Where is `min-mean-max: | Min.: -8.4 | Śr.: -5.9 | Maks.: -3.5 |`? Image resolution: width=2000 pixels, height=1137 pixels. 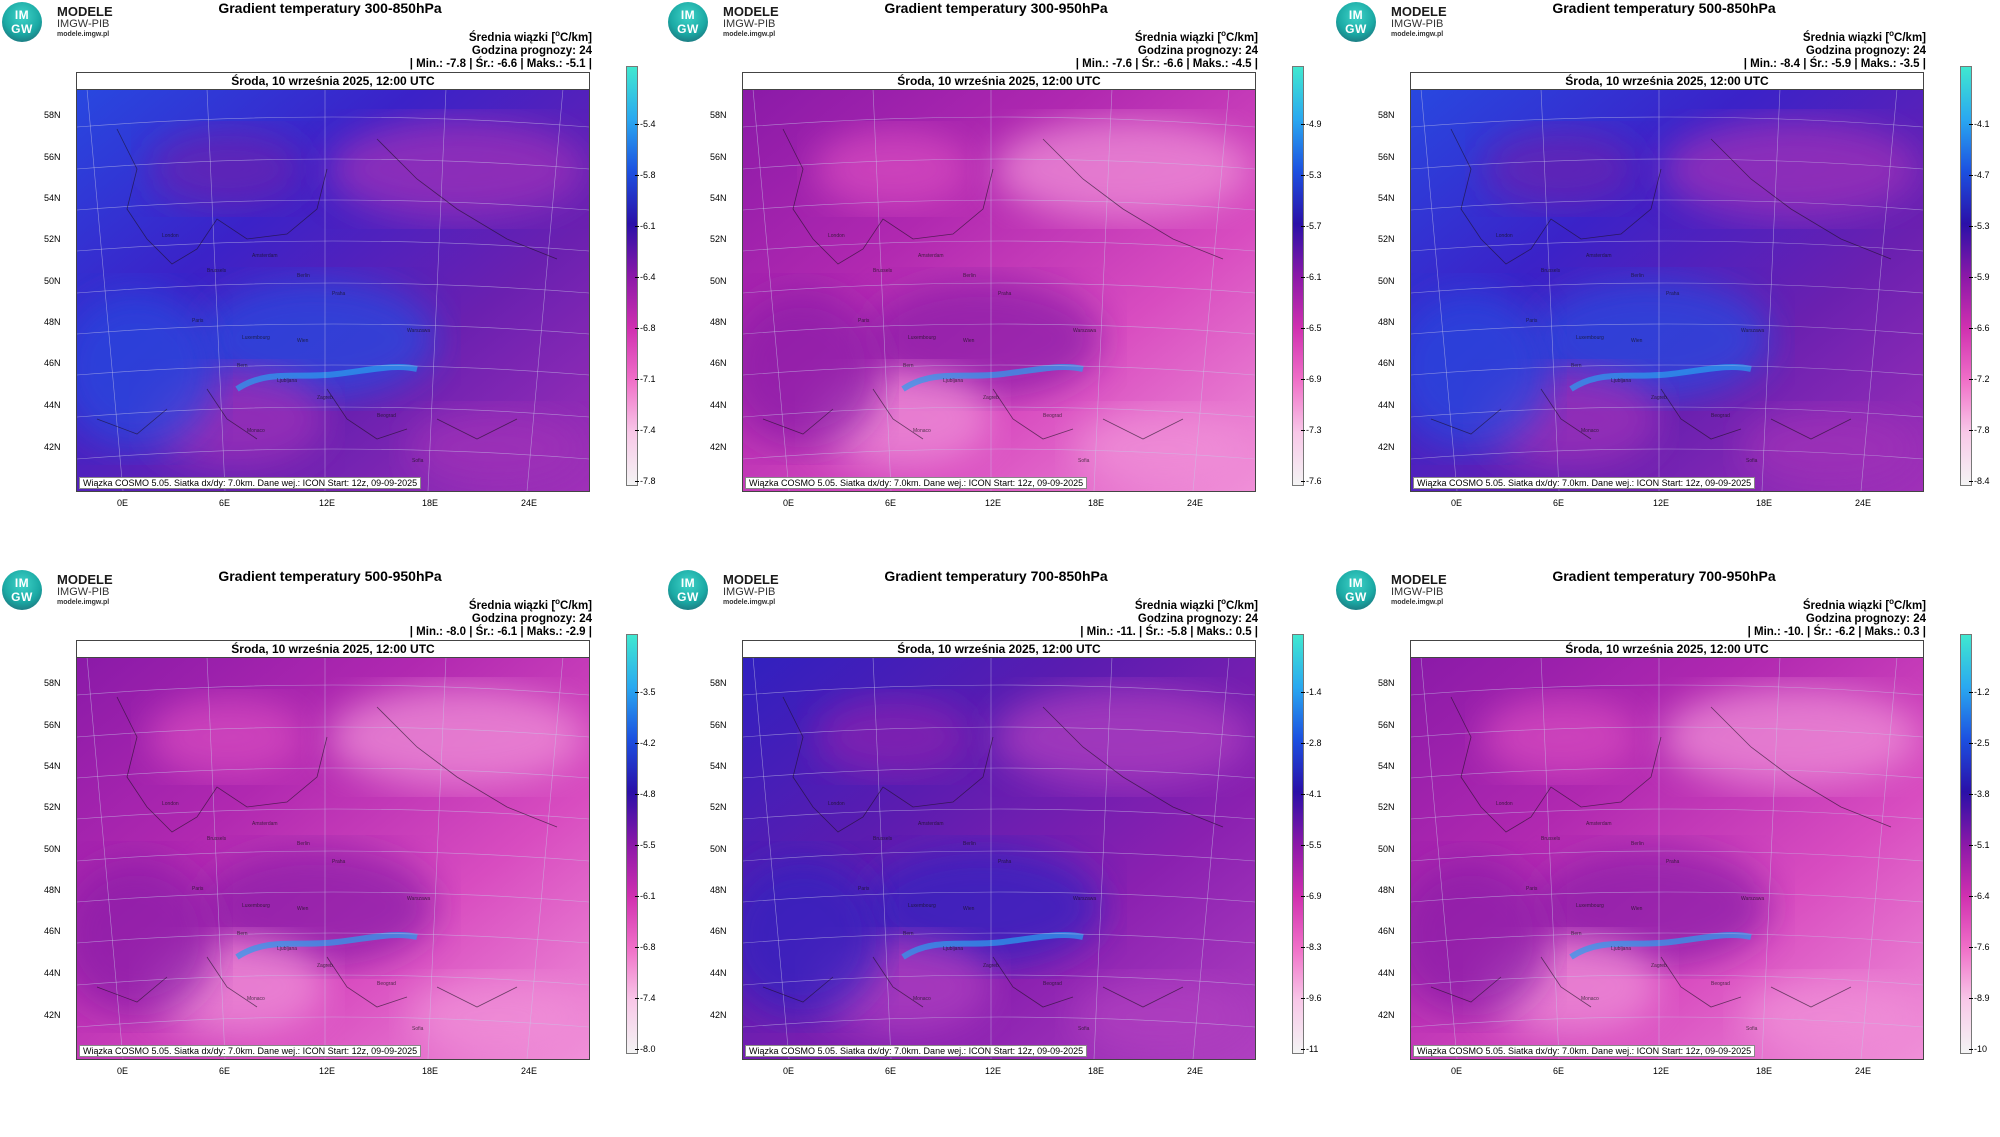 min-mean-max: | Min.: -8.4 | Śr.: -5.9 | Maks.: -3.5 | is located at coordinates (1834, 63).